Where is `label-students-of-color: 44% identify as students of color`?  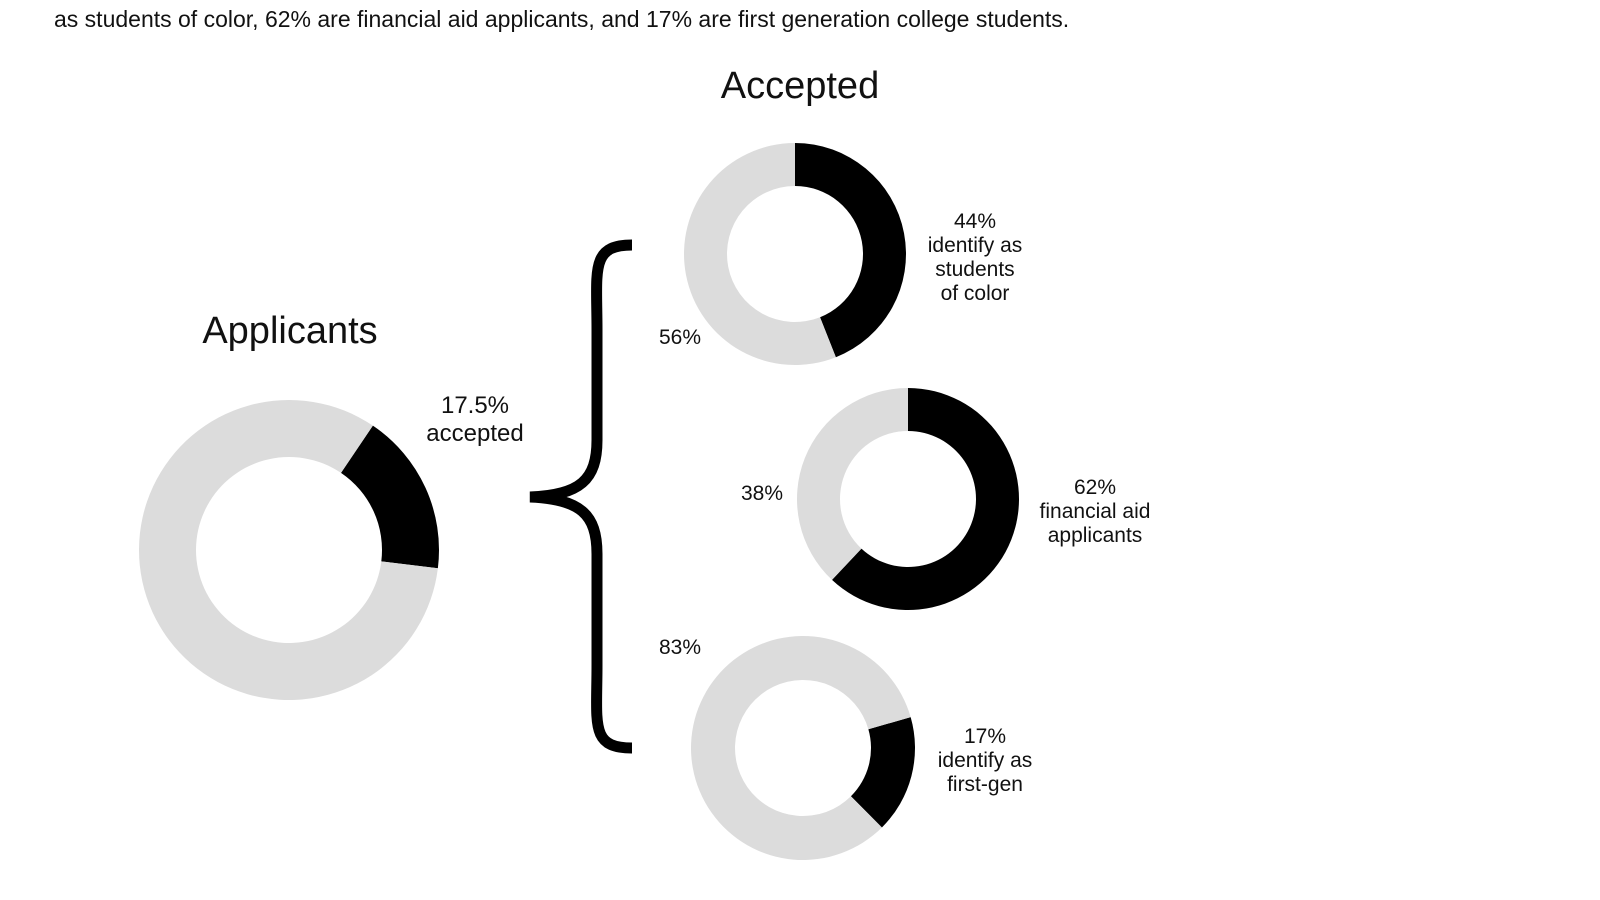
label-students-of-color: 44% identify as students of color is located at coordinates (975, 258).